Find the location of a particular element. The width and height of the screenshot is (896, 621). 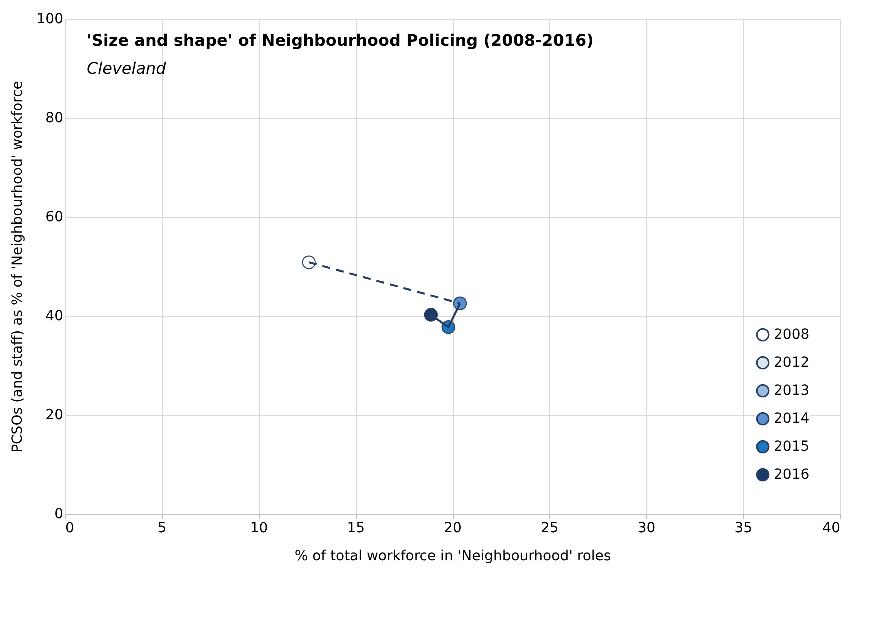

x-tick-label: 40 is located at coordinates (831, 528).